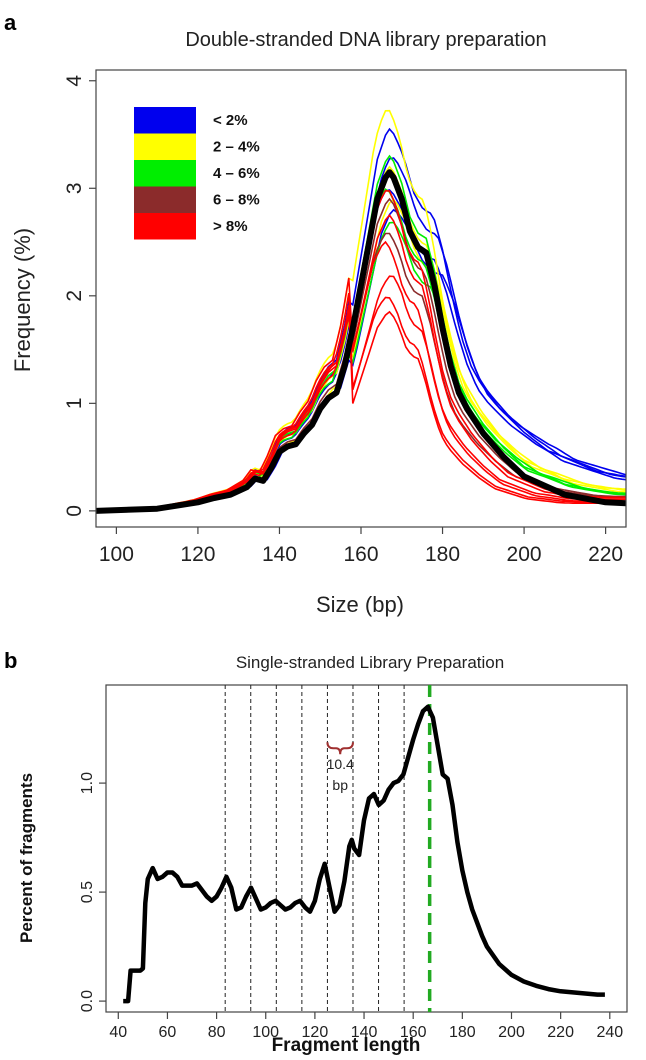  What do you see at coordinates (118, 1032) in the screenshot?
I see `x-tick-label-40: 40` at bounding box center [118, 1032].